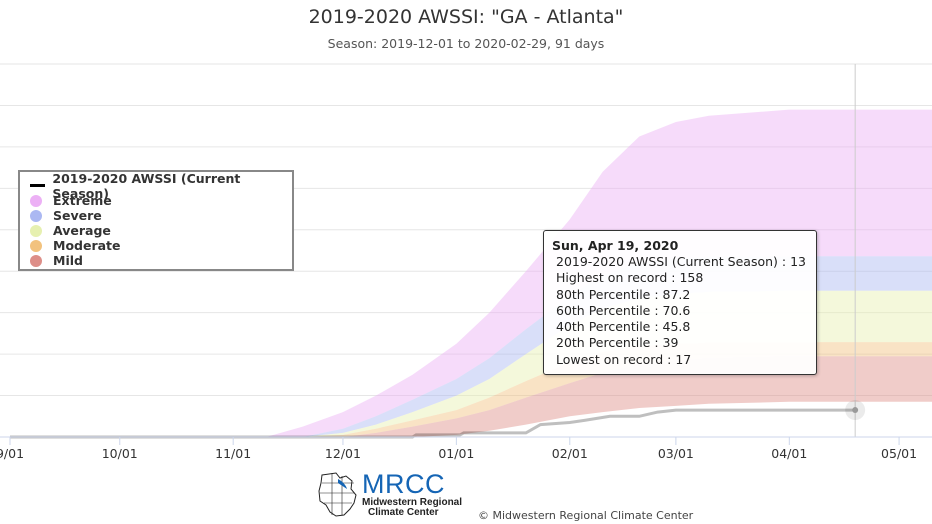 The image size is (932, 524). Describe the element at coordinates (161, 230) in the screenshot. I see `legend-item: Average` at that location.